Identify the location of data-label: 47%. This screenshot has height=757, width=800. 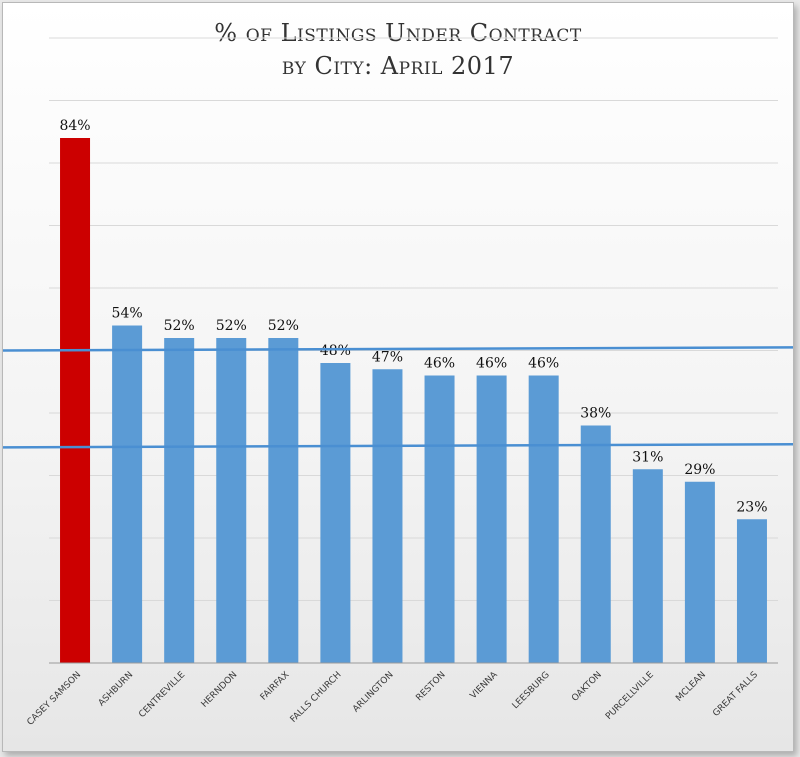
(387, 357).